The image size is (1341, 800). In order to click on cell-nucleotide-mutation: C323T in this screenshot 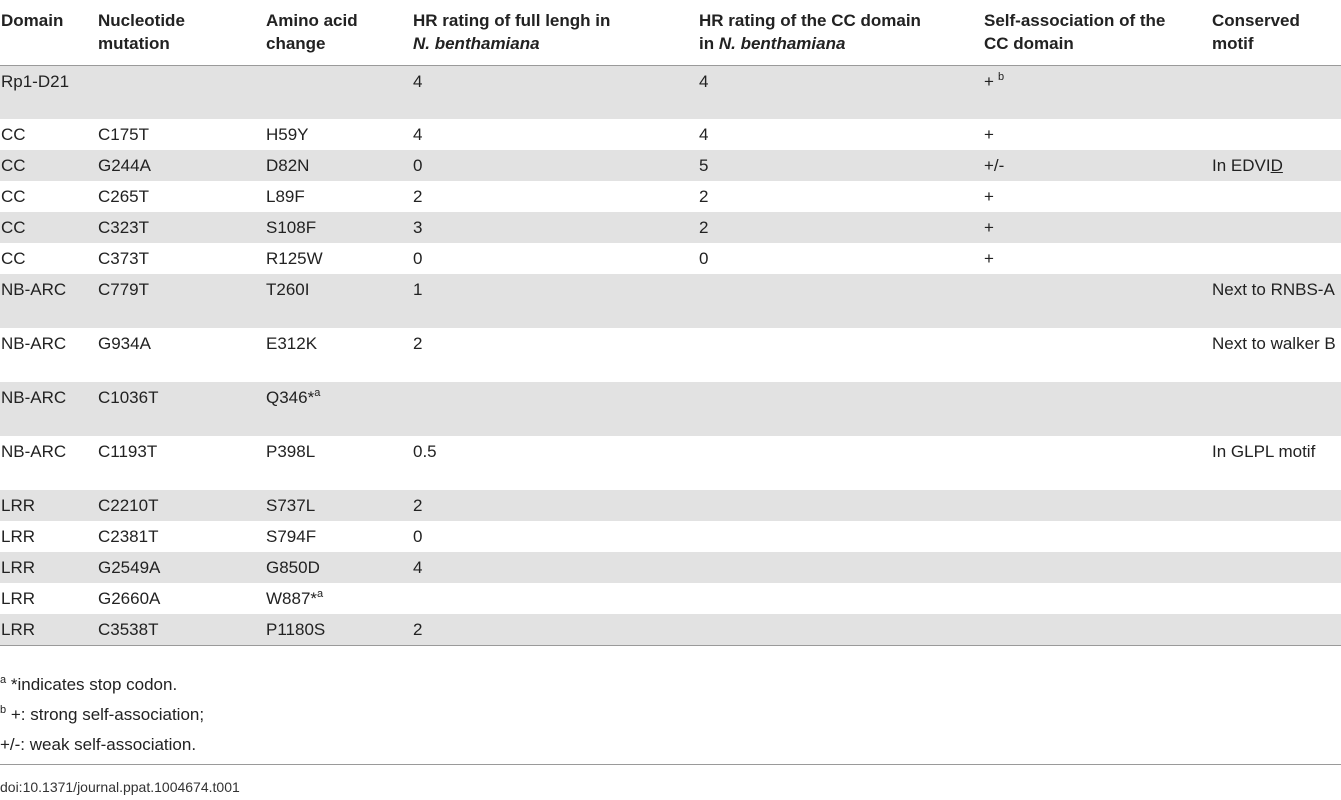, I will do `click(181, 227)`.